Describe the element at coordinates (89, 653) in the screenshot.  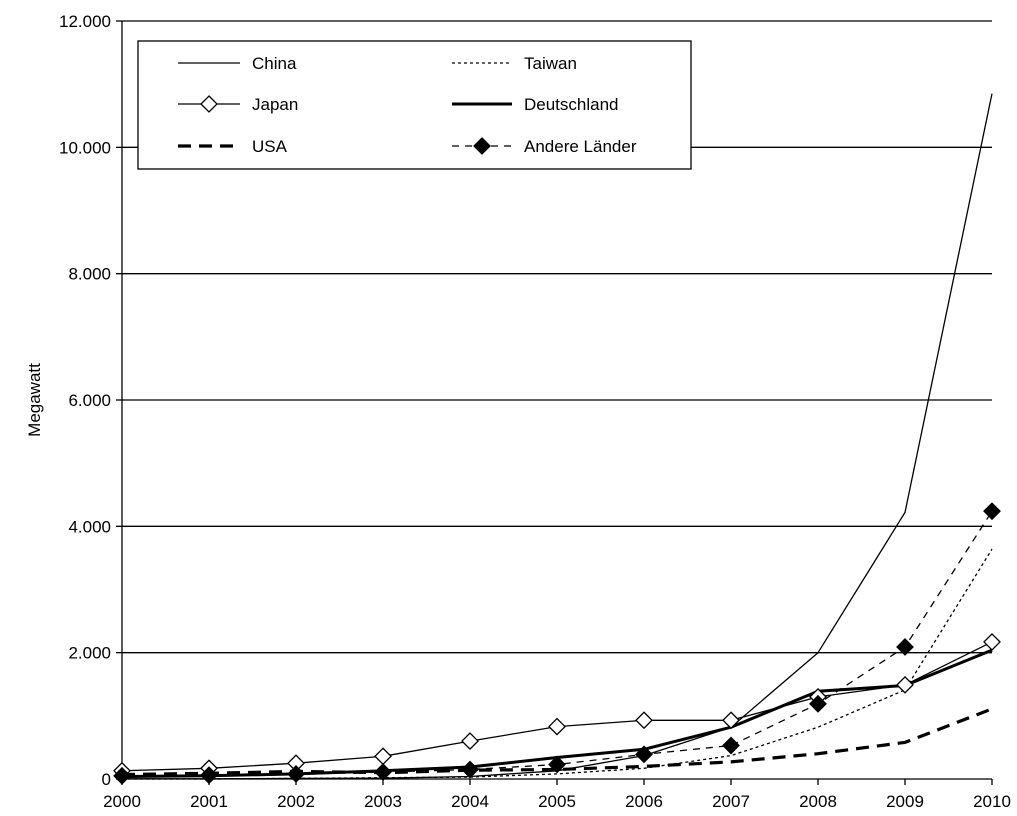
I see `y-tick-label: 2.000` at that location.